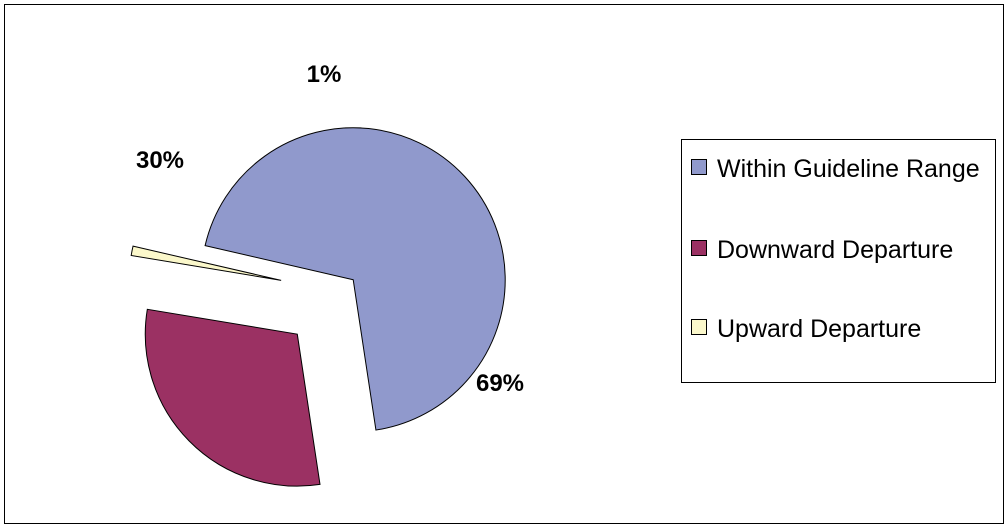  I want to click on legend-label: Downward Departure, so click(835, 250).